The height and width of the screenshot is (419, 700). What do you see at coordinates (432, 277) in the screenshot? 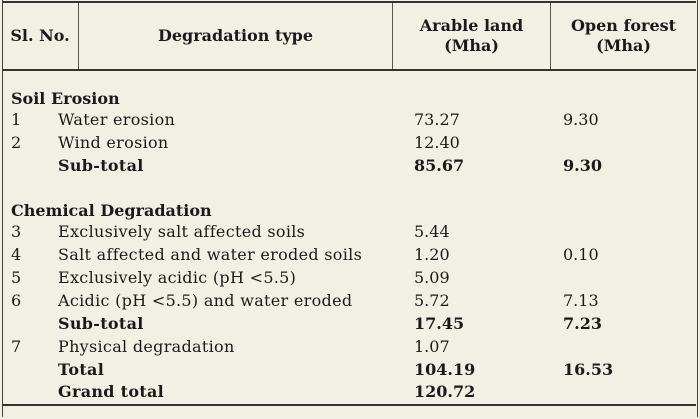
I see `row-arable: 5.09` at bounding box center [432, 277].